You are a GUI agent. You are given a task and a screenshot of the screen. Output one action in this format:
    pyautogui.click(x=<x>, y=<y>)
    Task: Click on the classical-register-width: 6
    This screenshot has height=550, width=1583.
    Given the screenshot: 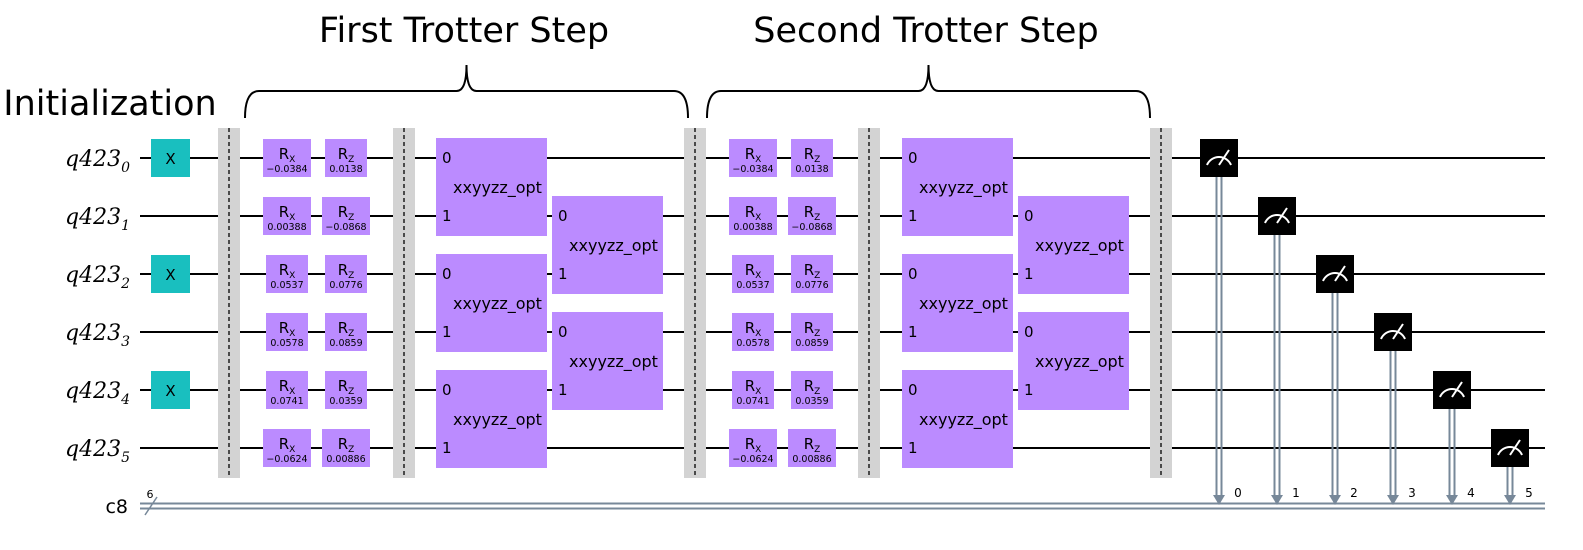 What is the action you would take?
    pyautogui.click(x=150, y=494)
    